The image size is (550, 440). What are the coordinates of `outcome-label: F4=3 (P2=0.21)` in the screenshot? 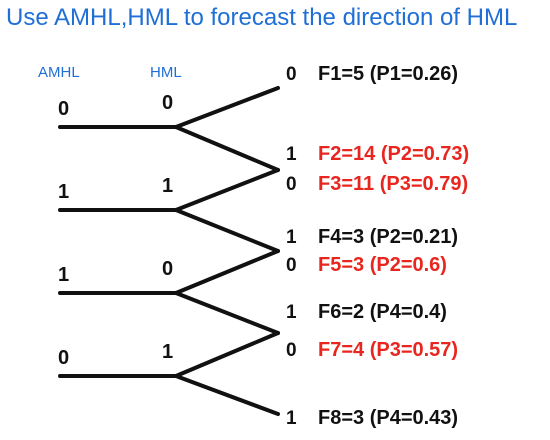 It's located at (388, 237).